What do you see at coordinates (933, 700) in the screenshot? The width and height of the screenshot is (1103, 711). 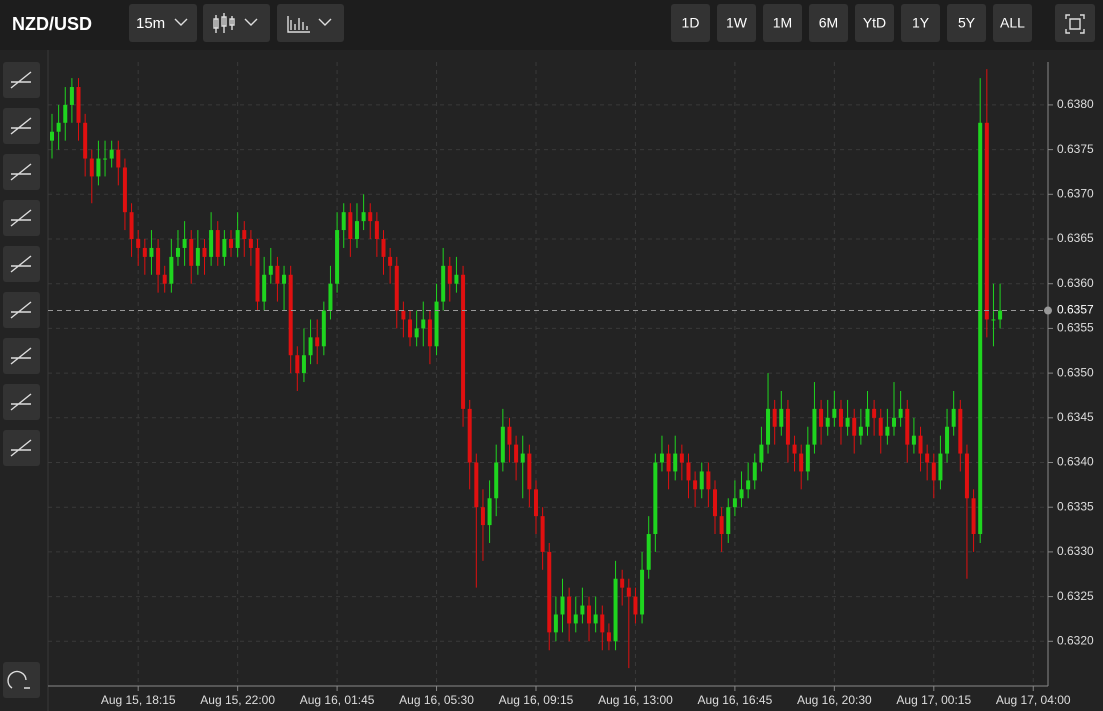 I see `x-tick-label: Aug 17, 00:15` at bounding box center [933, 700].